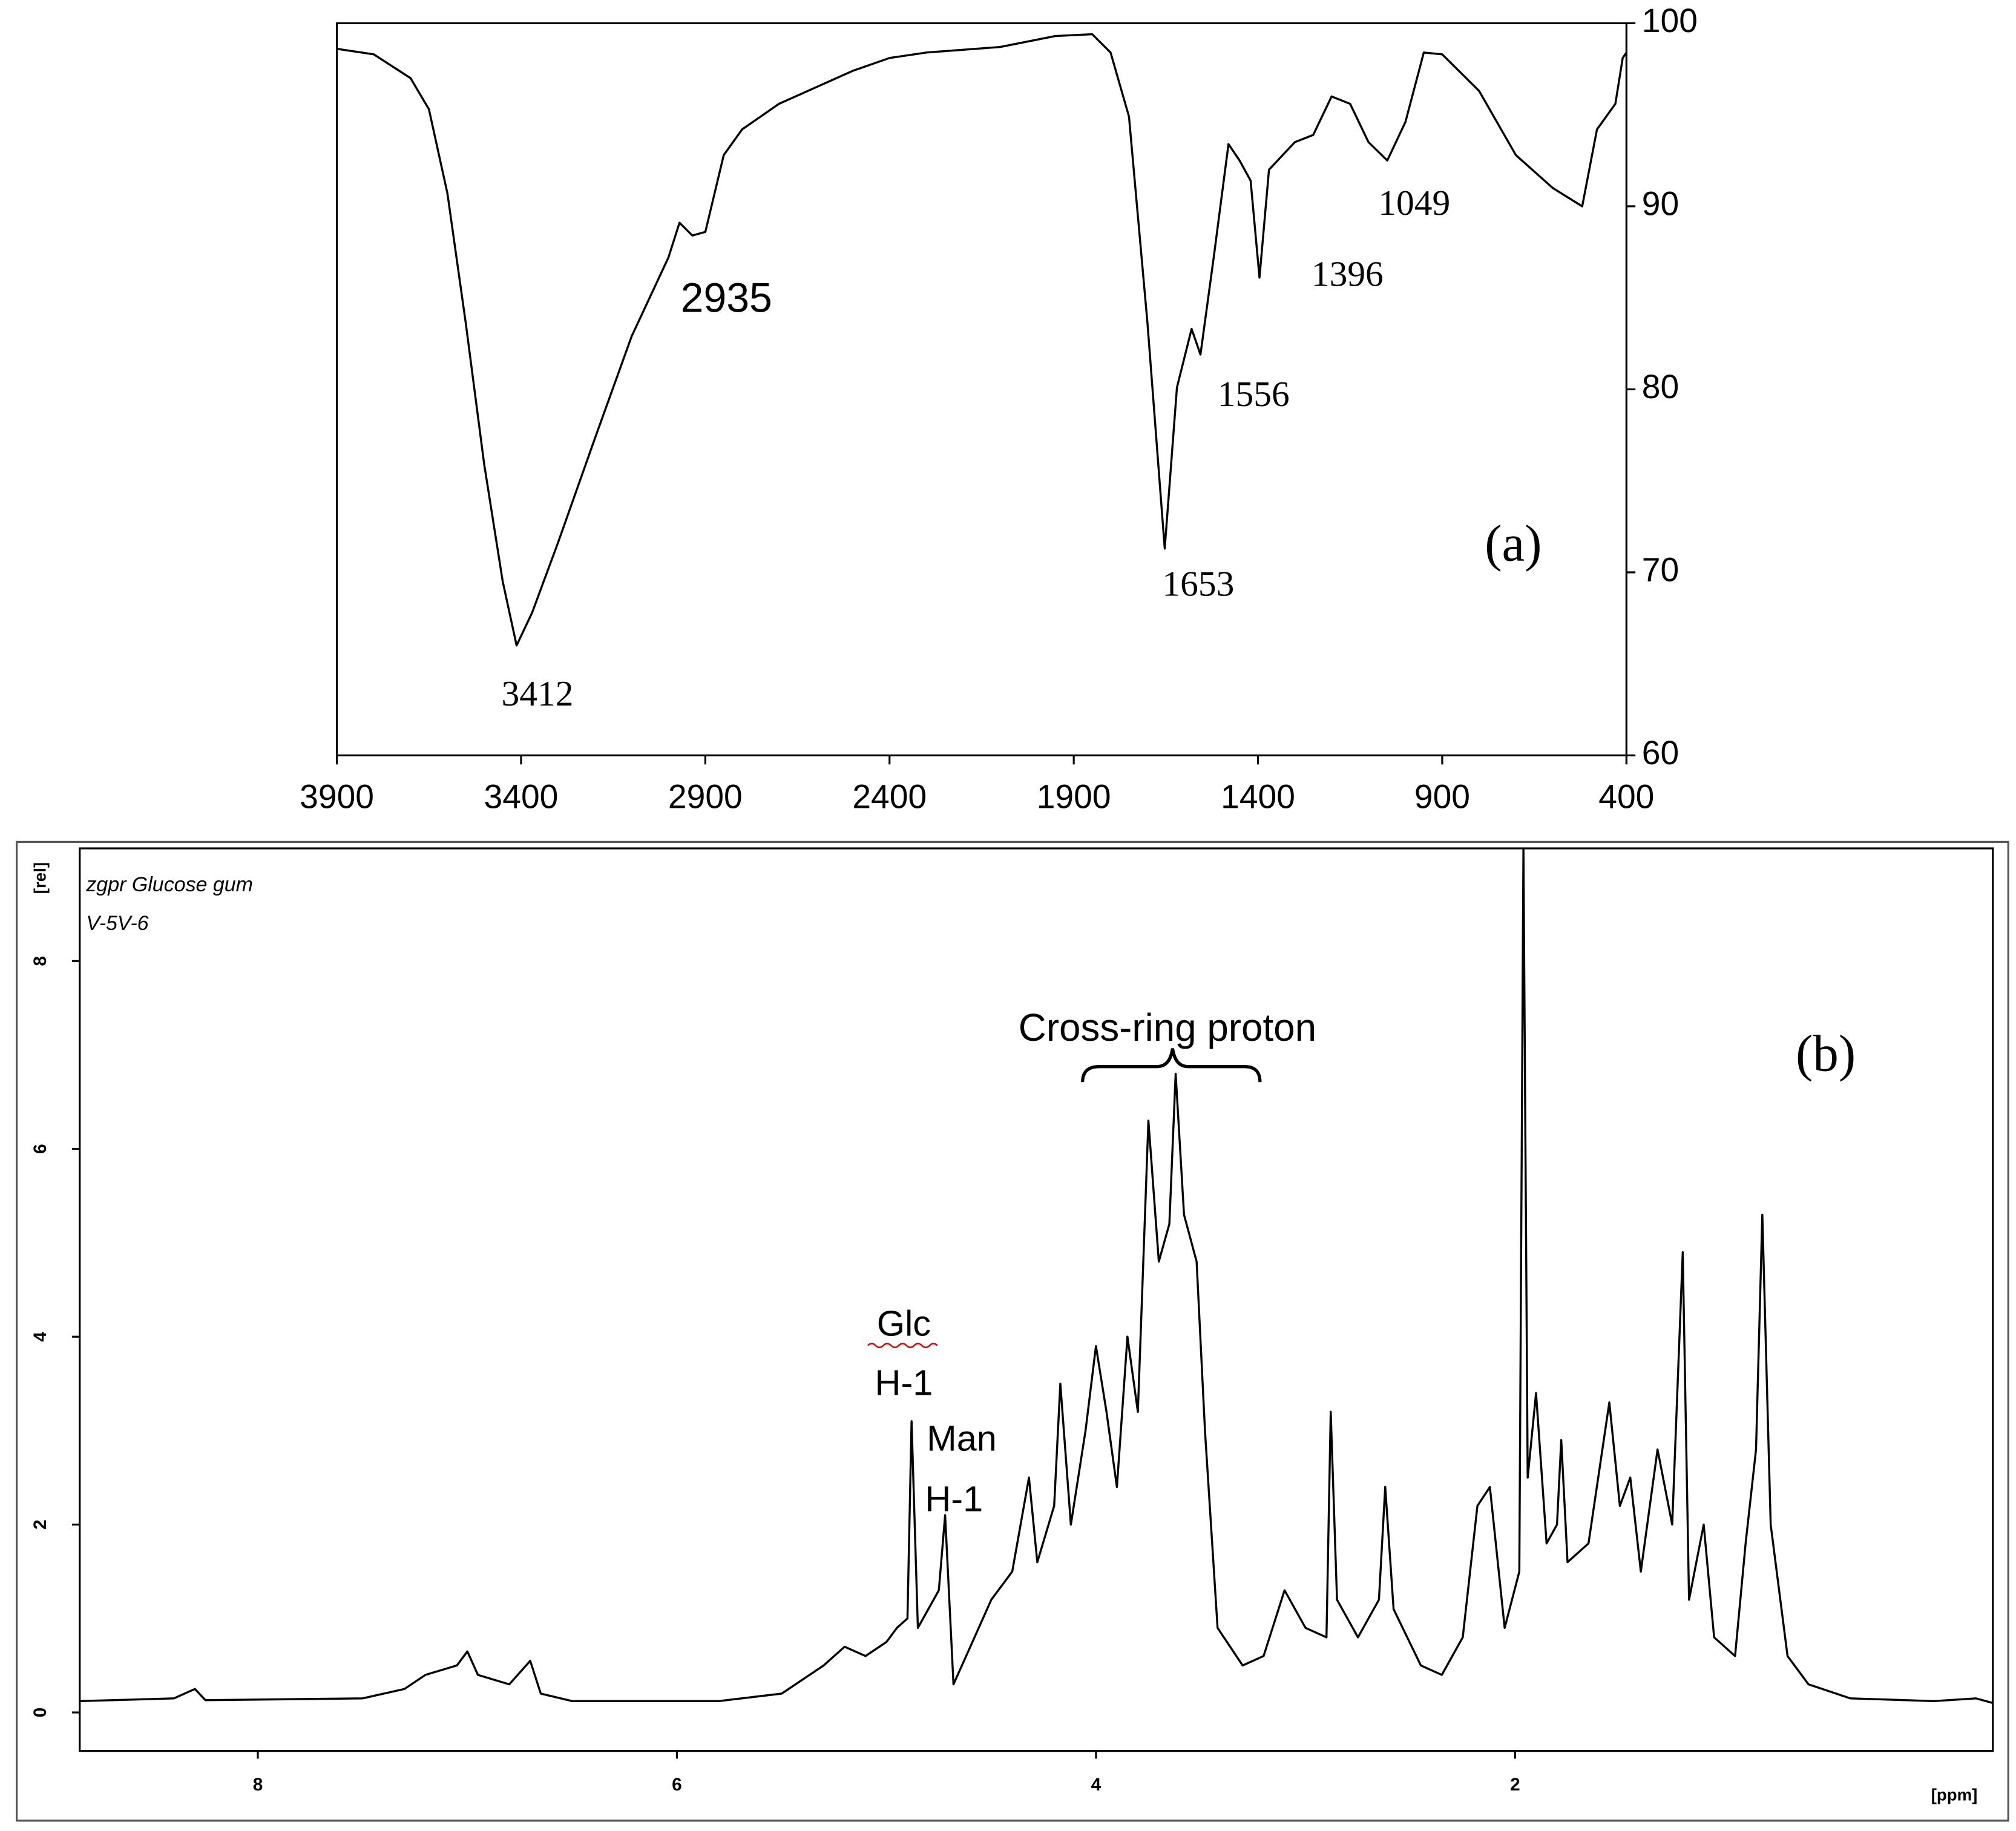 The image size is (2016, 1831). Describe the element at coordinates (1660, 752) in the screenshot. I see `y-tick-label: 60` at that location.